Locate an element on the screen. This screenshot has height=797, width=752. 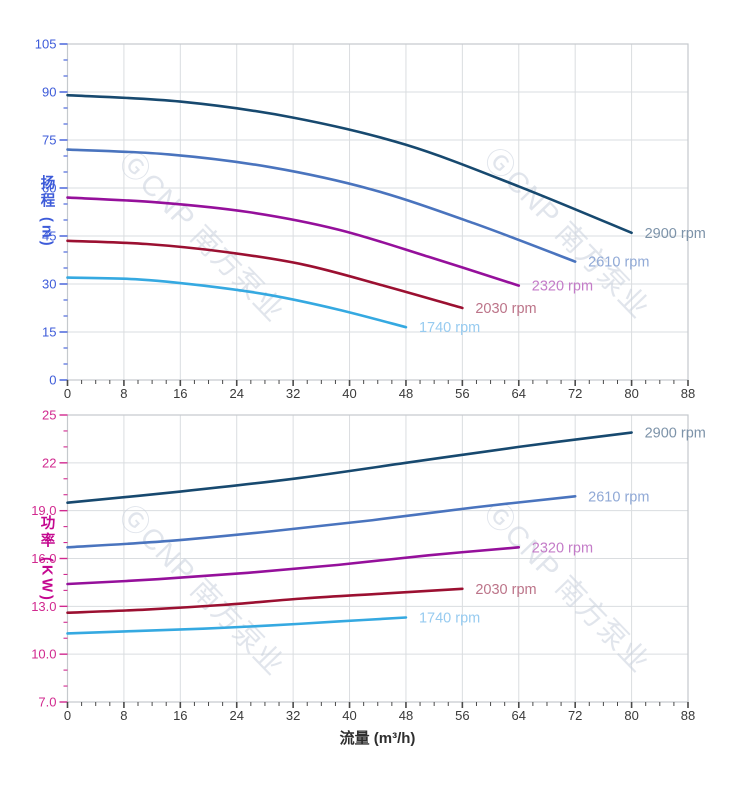
y-tick-label: 16.0 is located at coordinates (43, 558).